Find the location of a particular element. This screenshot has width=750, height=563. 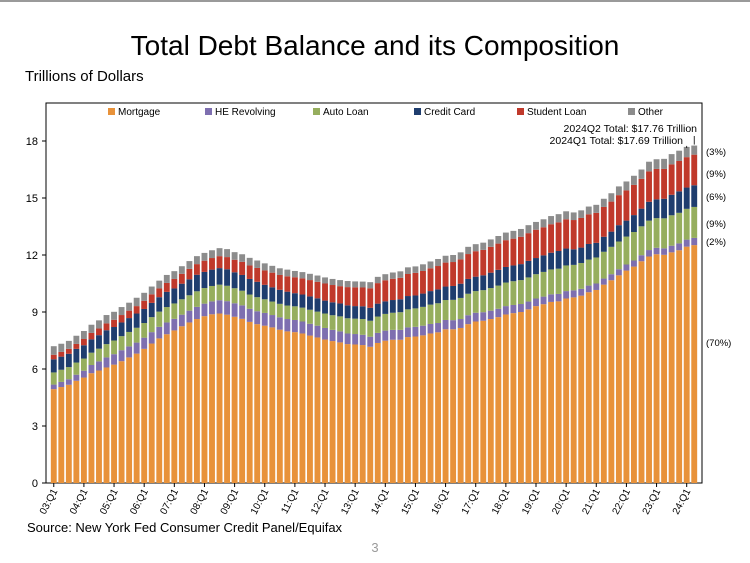

y-tick-label: 15 is located at coordinates (32, 199).